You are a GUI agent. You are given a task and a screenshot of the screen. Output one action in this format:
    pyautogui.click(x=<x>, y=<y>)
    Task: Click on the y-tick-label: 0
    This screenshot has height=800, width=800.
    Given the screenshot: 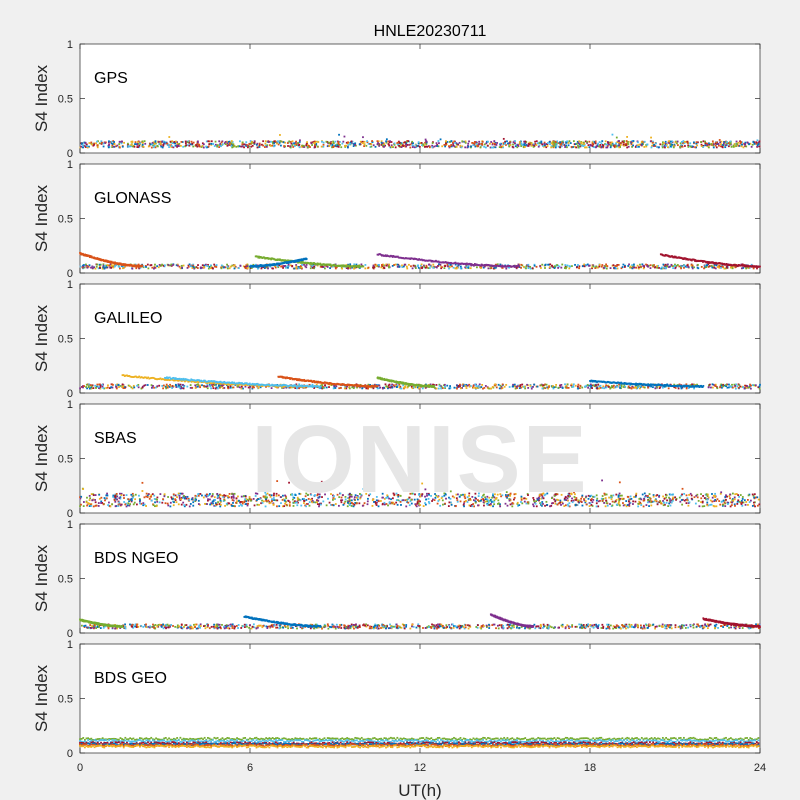 What is the action you would take?
    pyautogui.click(x=70, y=394)
    